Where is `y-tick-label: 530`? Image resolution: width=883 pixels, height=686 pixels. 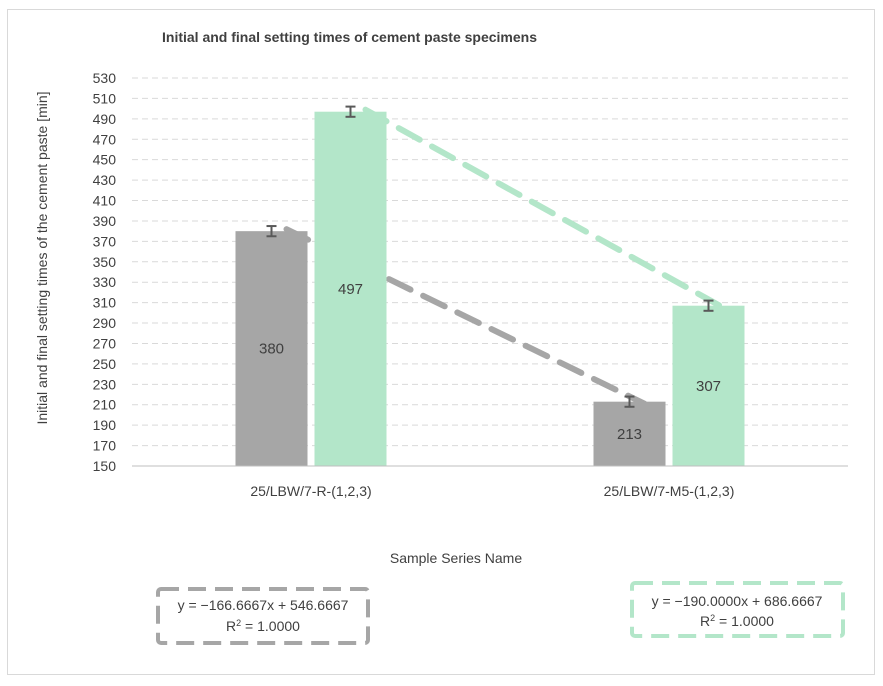 y-tick-label: 530 is located at coordinates (105, 78).